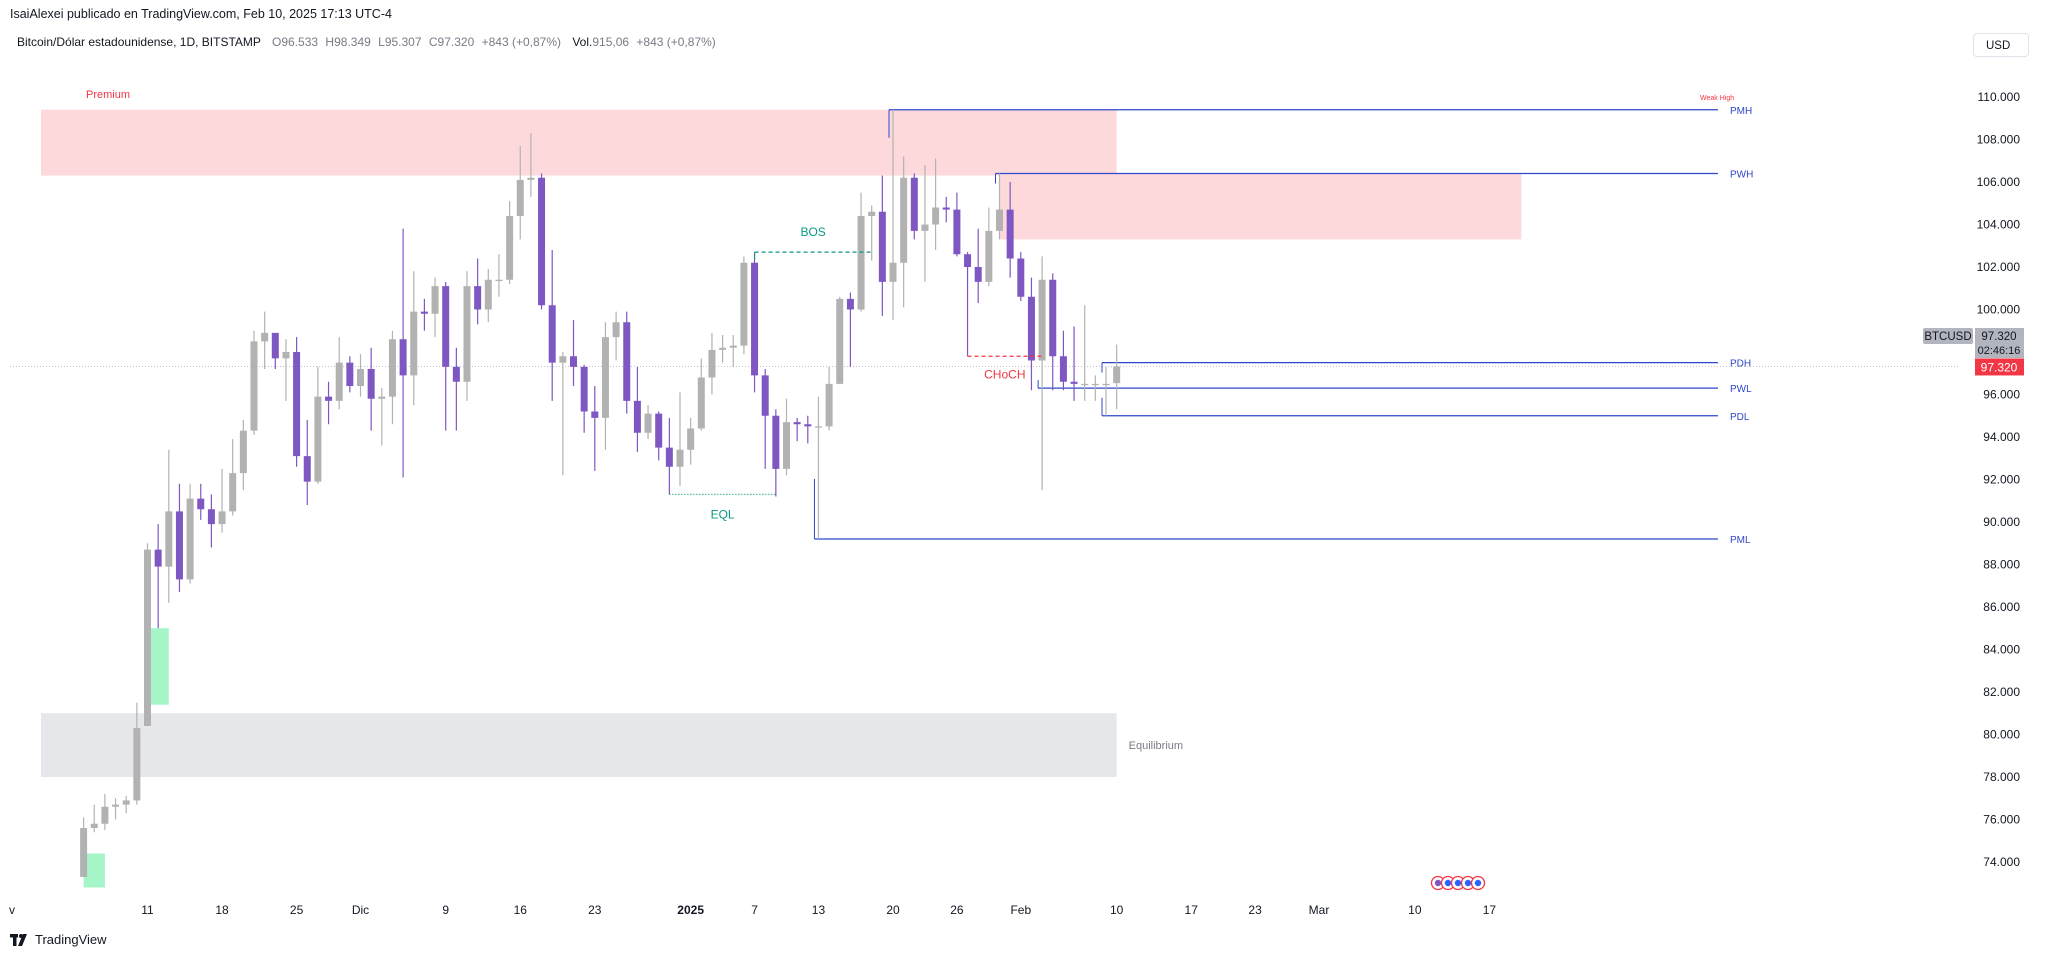 The width and height of the screenshot is (2048, 959). I want to click on countdown-label: 02:46:16, so click(1999, 351).